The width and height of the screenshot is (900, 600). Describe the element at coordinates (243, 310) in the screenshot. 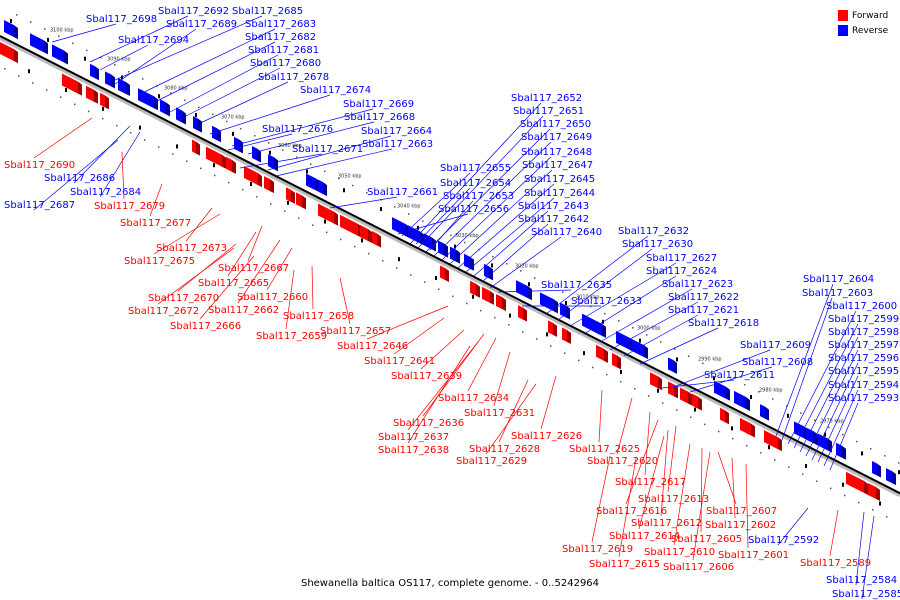

I see `forward-gene-label: Sbal117_2662` at that location.